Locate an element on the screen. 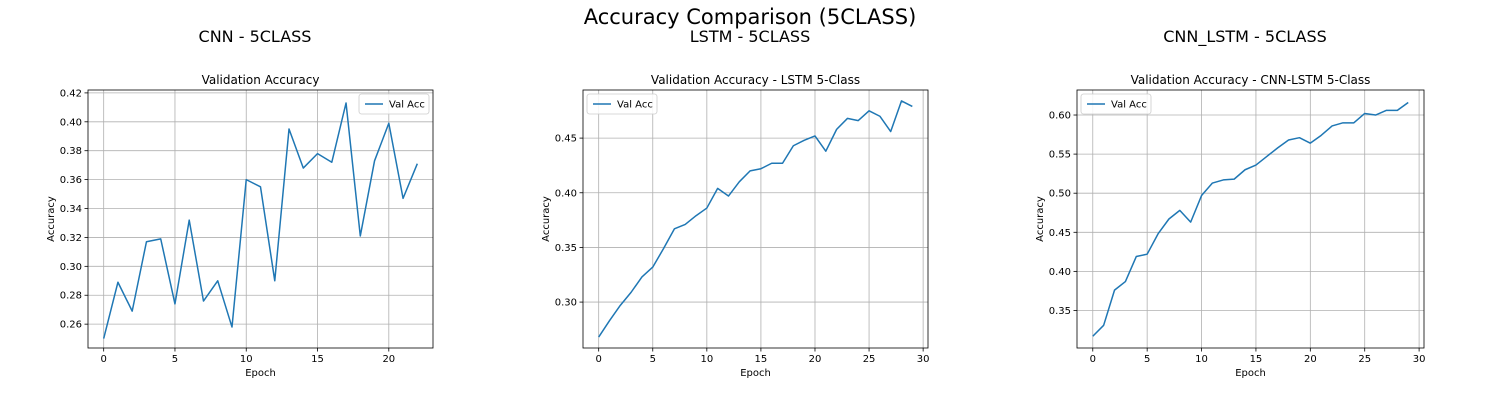 The image size is (1500, 400). y-tick-label: 0.36 is located at coordinates (71, 180).